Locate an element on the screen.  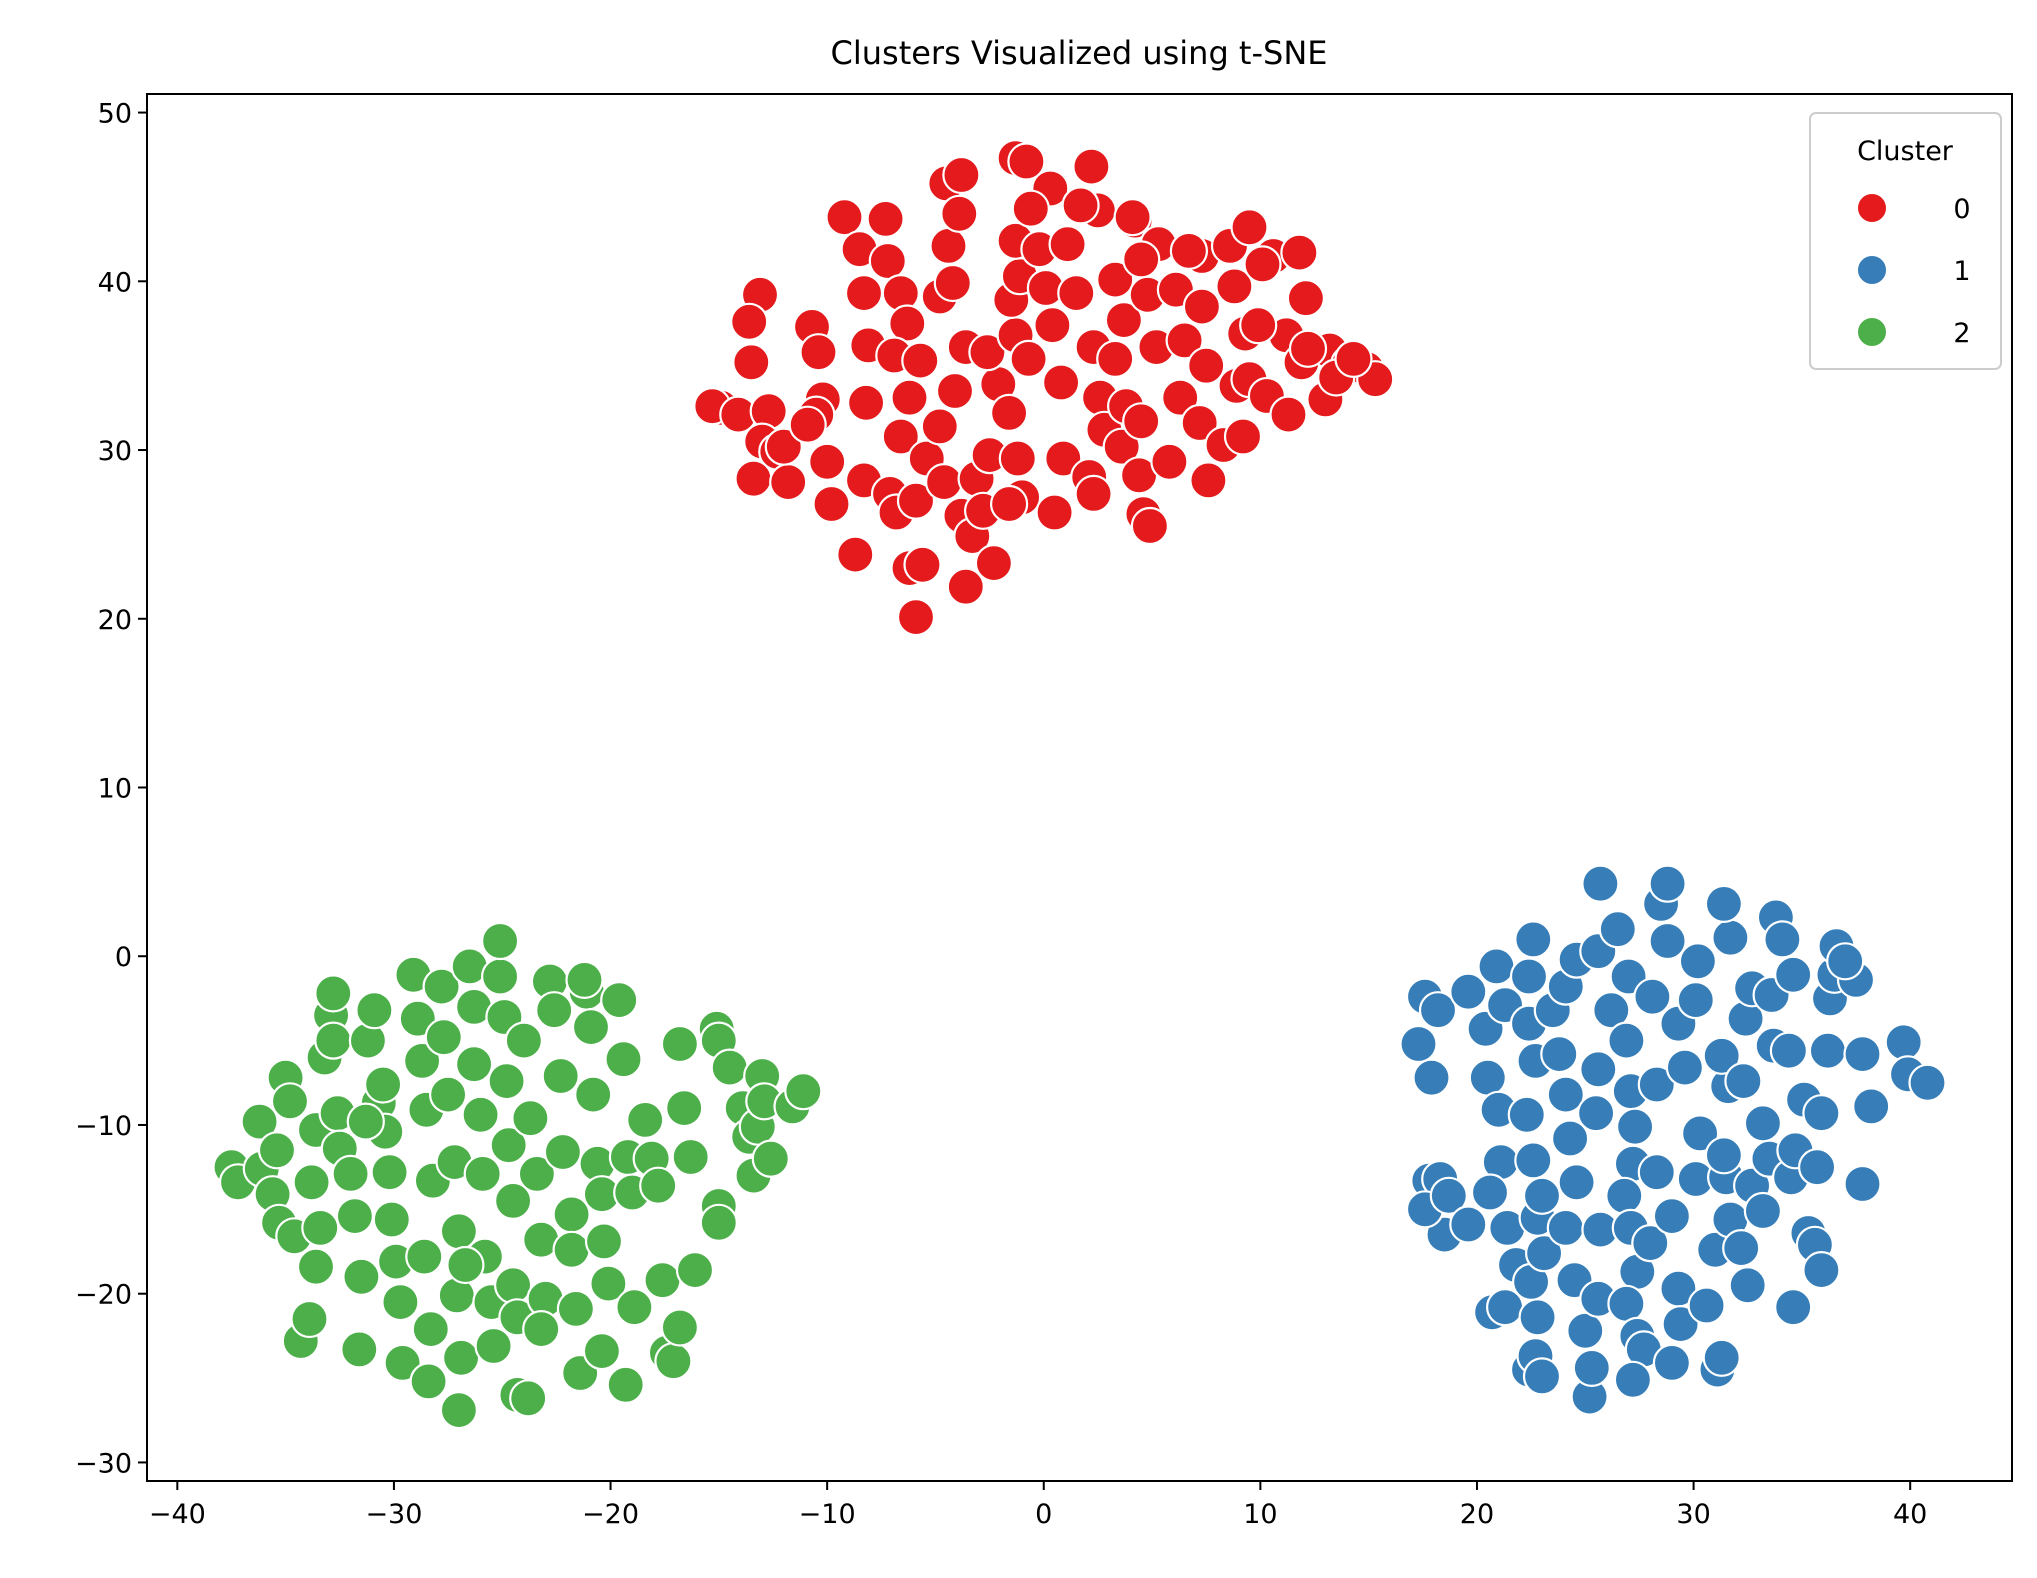
x-tick-label: −10 is located at coordinates (827, 1514).